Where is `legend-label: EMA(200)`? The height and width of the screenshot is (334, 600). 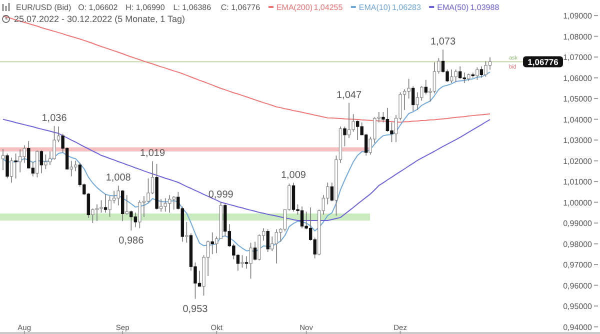
legend-label: EMA(200) is located at coordinates (294, 7).